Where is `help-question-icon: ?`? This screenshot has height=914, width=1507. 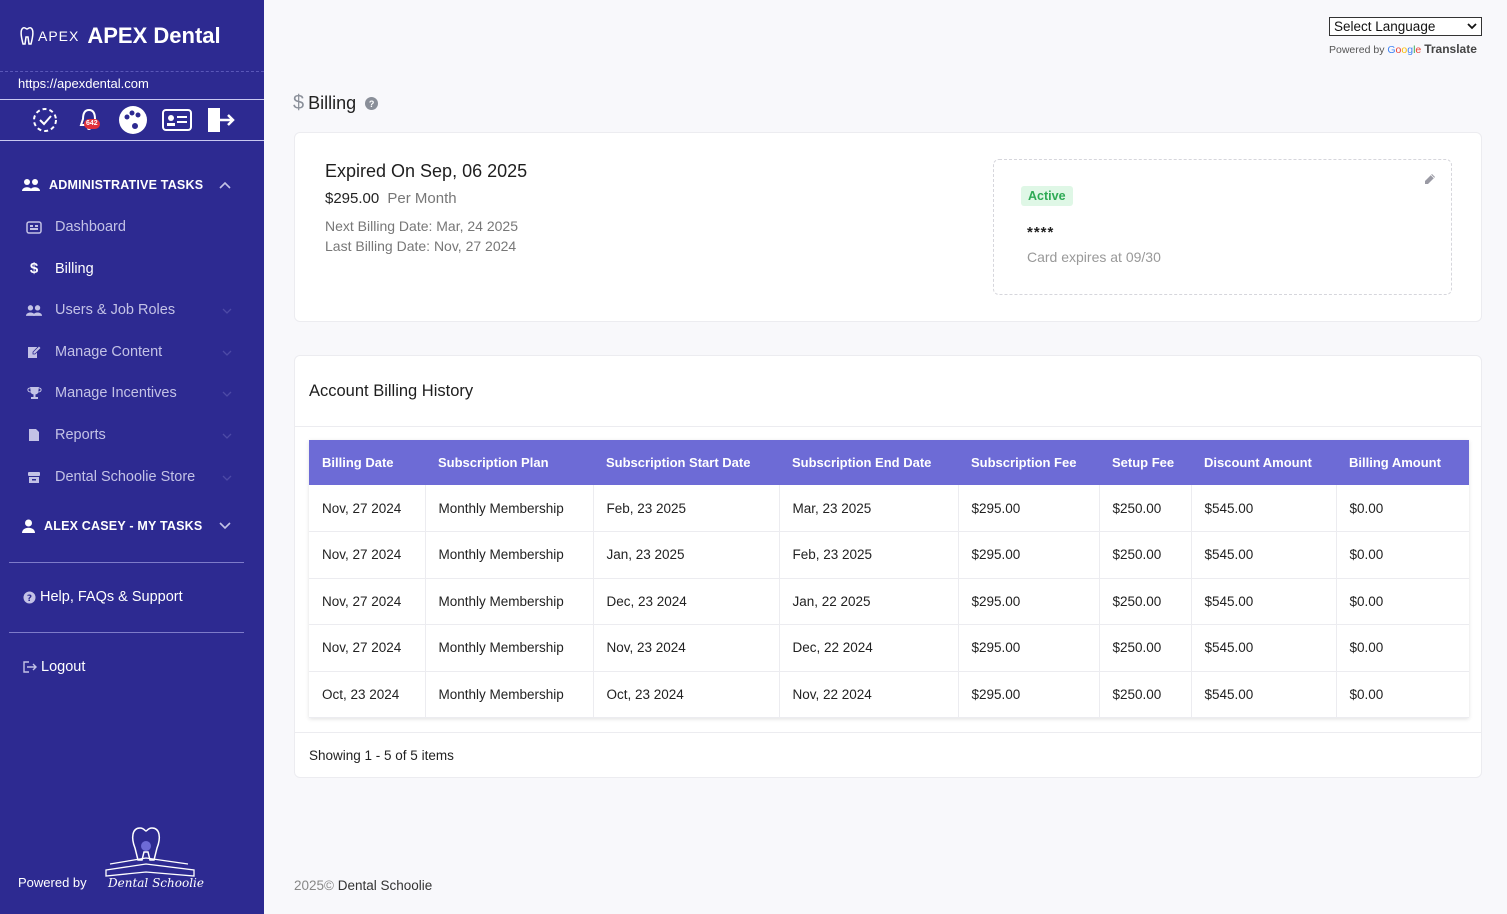 help-question-icon: ? is located at coordinates (372, 103).